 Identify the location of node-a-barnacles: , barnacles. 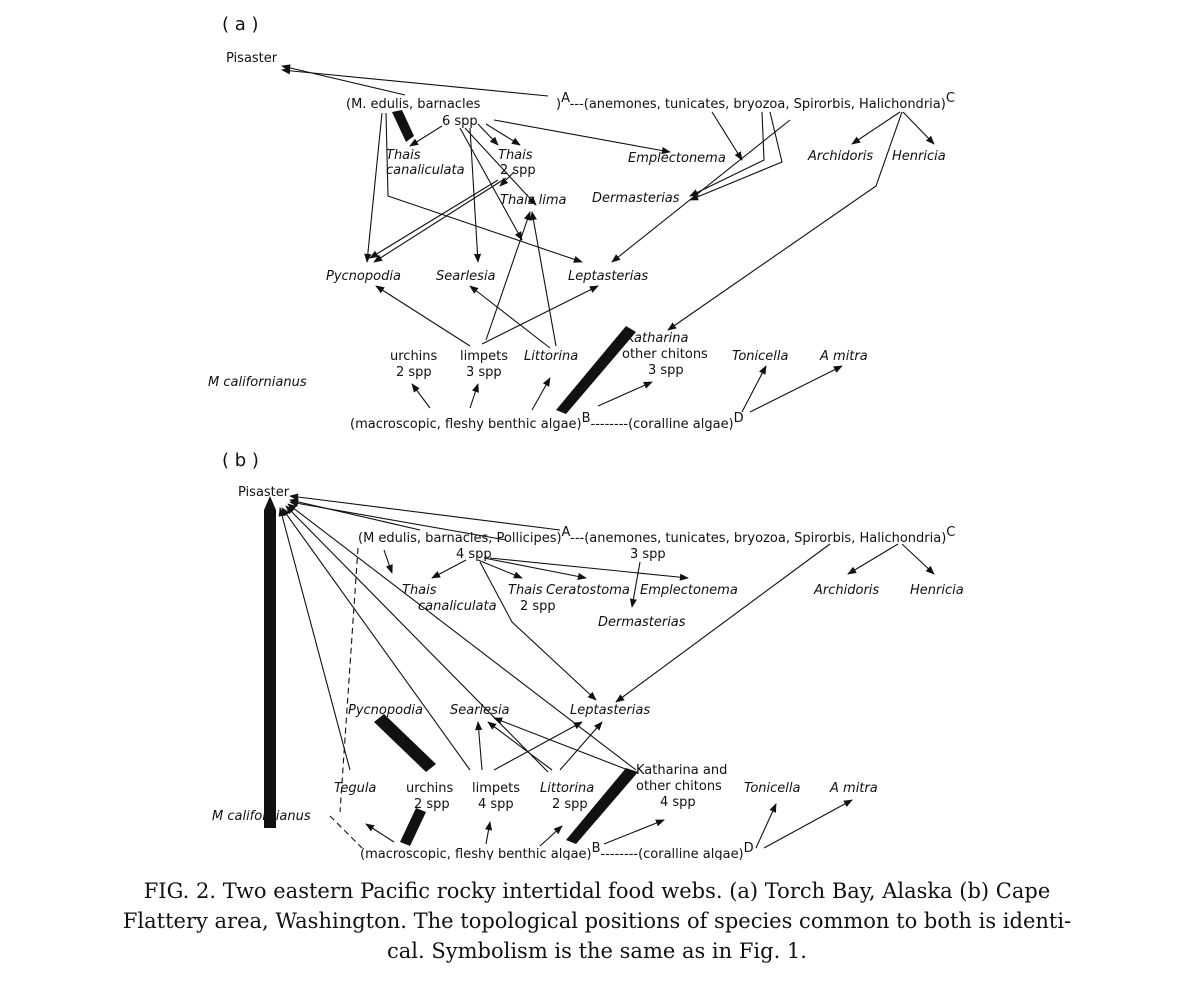
(445, 104).